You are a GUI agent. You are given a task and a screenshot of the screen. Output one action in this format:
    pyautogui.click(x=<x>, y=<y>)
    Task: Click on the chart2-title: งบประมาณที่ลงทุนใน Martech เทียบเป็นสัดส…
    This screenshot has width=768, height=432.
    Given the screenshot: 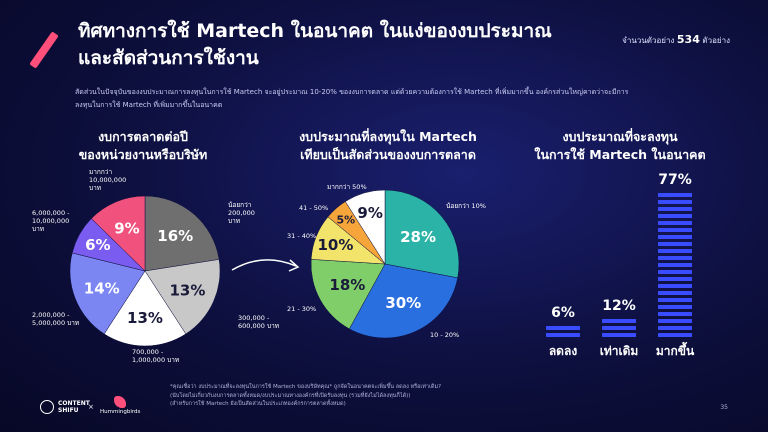 What is the action you would take?
    pyautogui.click(x=388, y=146)
    